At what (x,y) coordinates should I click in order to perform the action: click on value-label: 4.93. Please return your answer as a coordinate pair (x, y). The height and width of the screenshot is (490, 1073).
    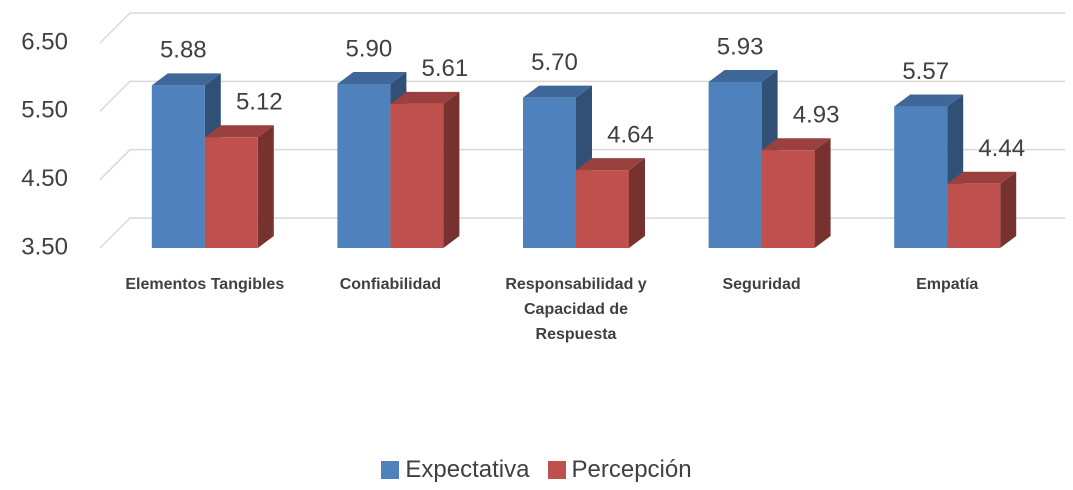
    Looking at the image, I should click on (816, 115).